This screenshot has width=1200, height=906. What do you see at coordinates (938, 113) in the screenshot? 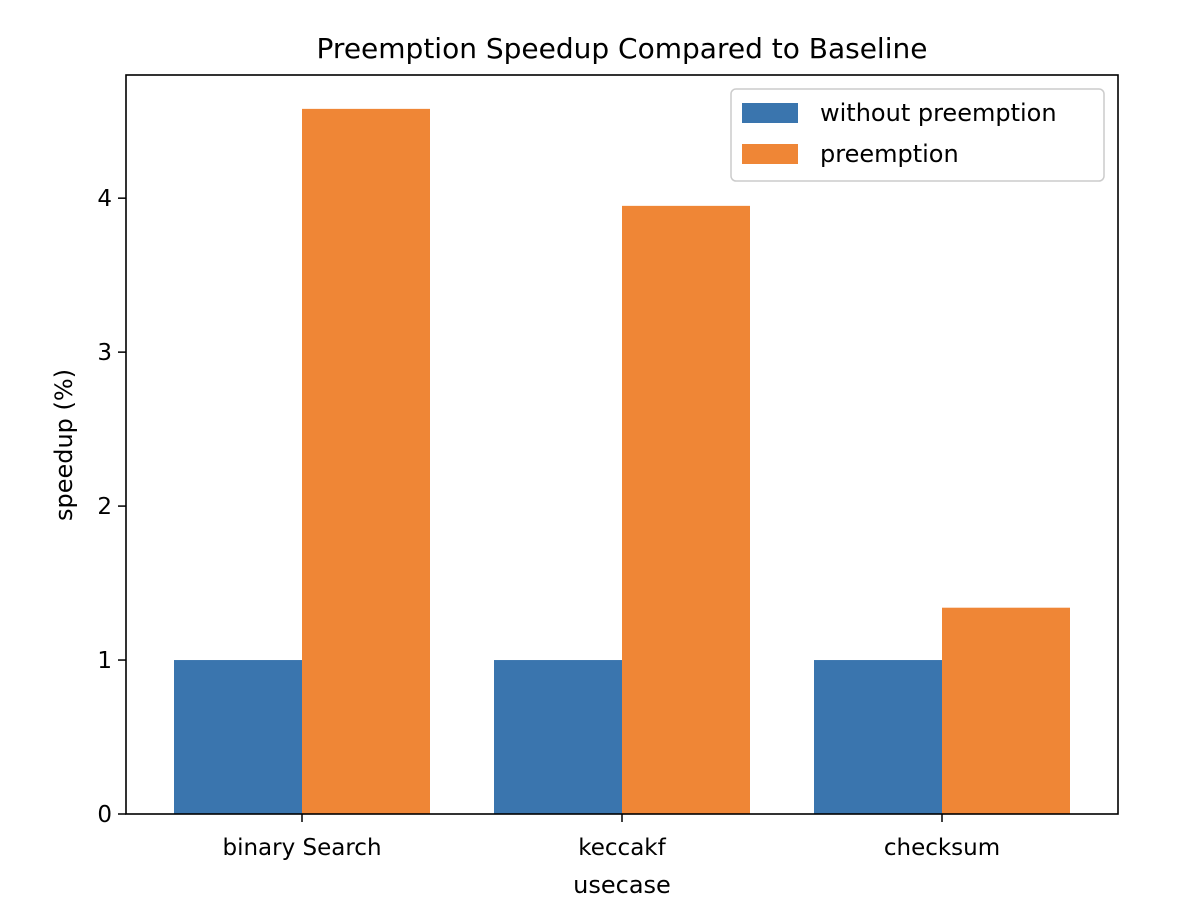
I see `legend-label-without-preemption: without preemption` at bounding box center [938, 113].